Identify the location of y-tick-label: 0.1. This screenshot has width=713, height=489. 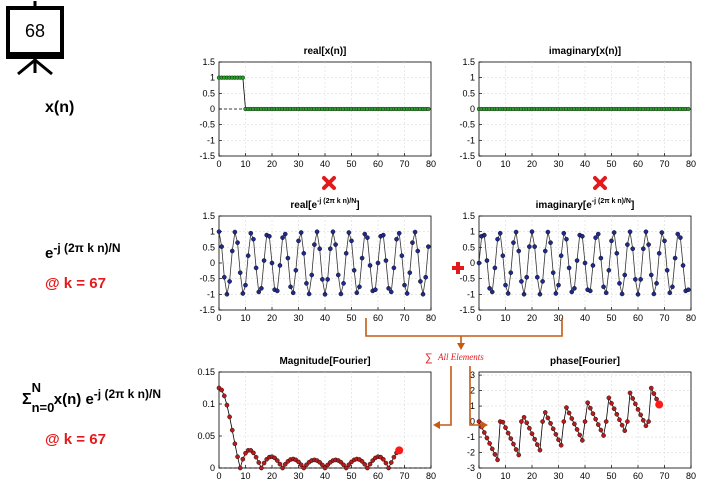
(208, 404).